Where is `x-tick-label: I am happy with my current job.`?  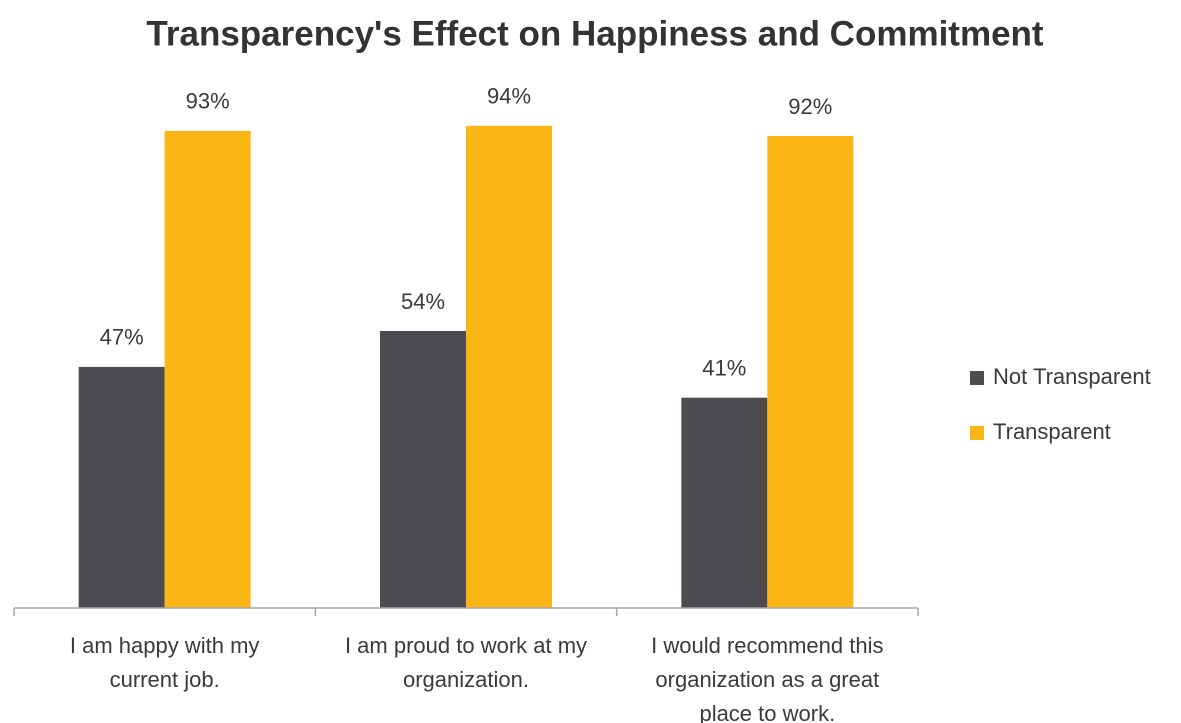
x-tick-label: I am happy with my current job. is located at coordinates (165, 662).